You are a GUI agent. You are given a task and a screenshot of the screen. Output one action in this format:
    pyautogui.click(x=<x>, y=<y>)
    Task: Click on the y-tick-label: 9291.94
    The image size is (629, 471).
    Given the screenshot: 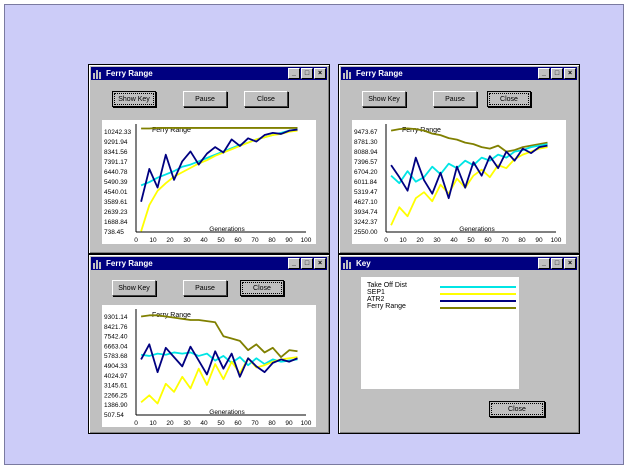 What is the action you would take?
    pyautogui.click(x=116, y=142)
    